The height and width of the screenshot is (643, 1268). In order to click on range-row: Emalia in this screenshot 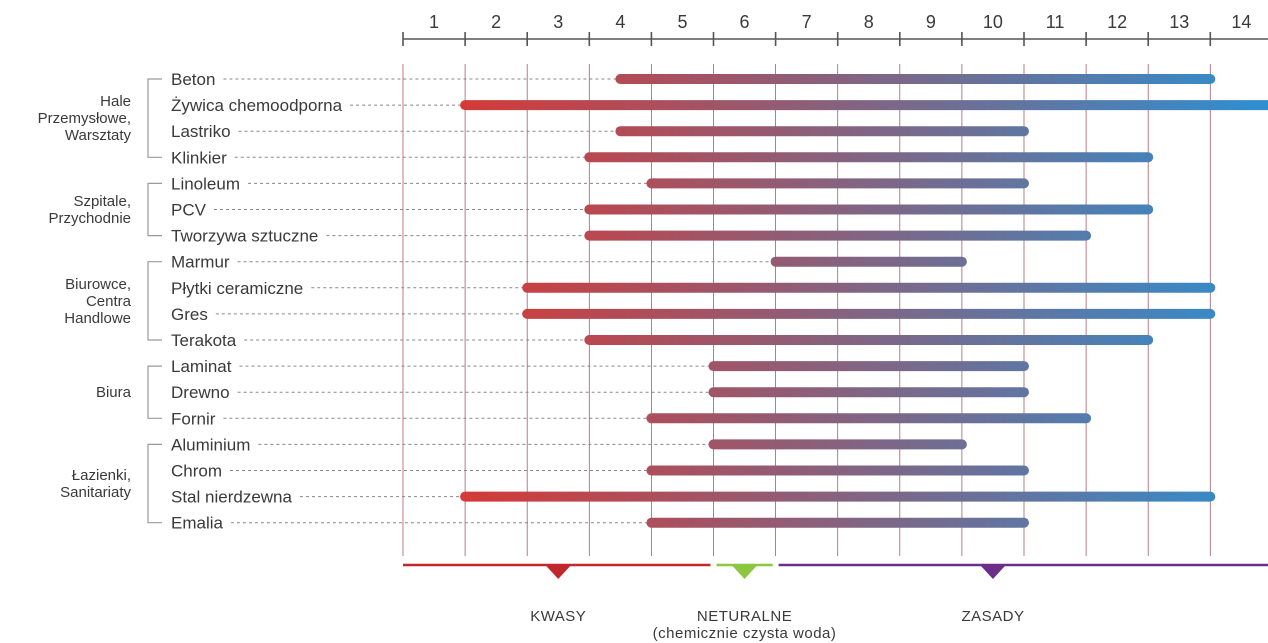, I will do `click(600, 523)`.